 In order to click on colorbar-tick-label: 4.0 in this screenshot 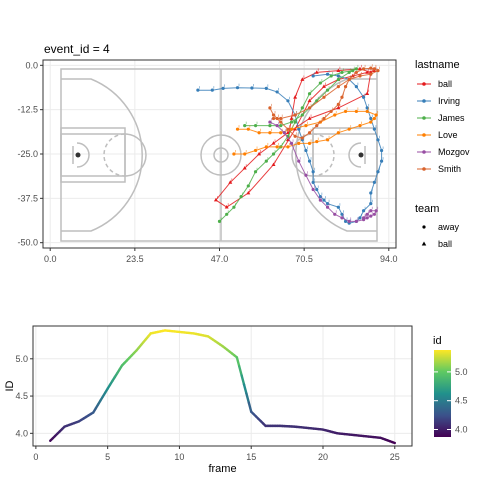, I will do `click(461, 430)`.